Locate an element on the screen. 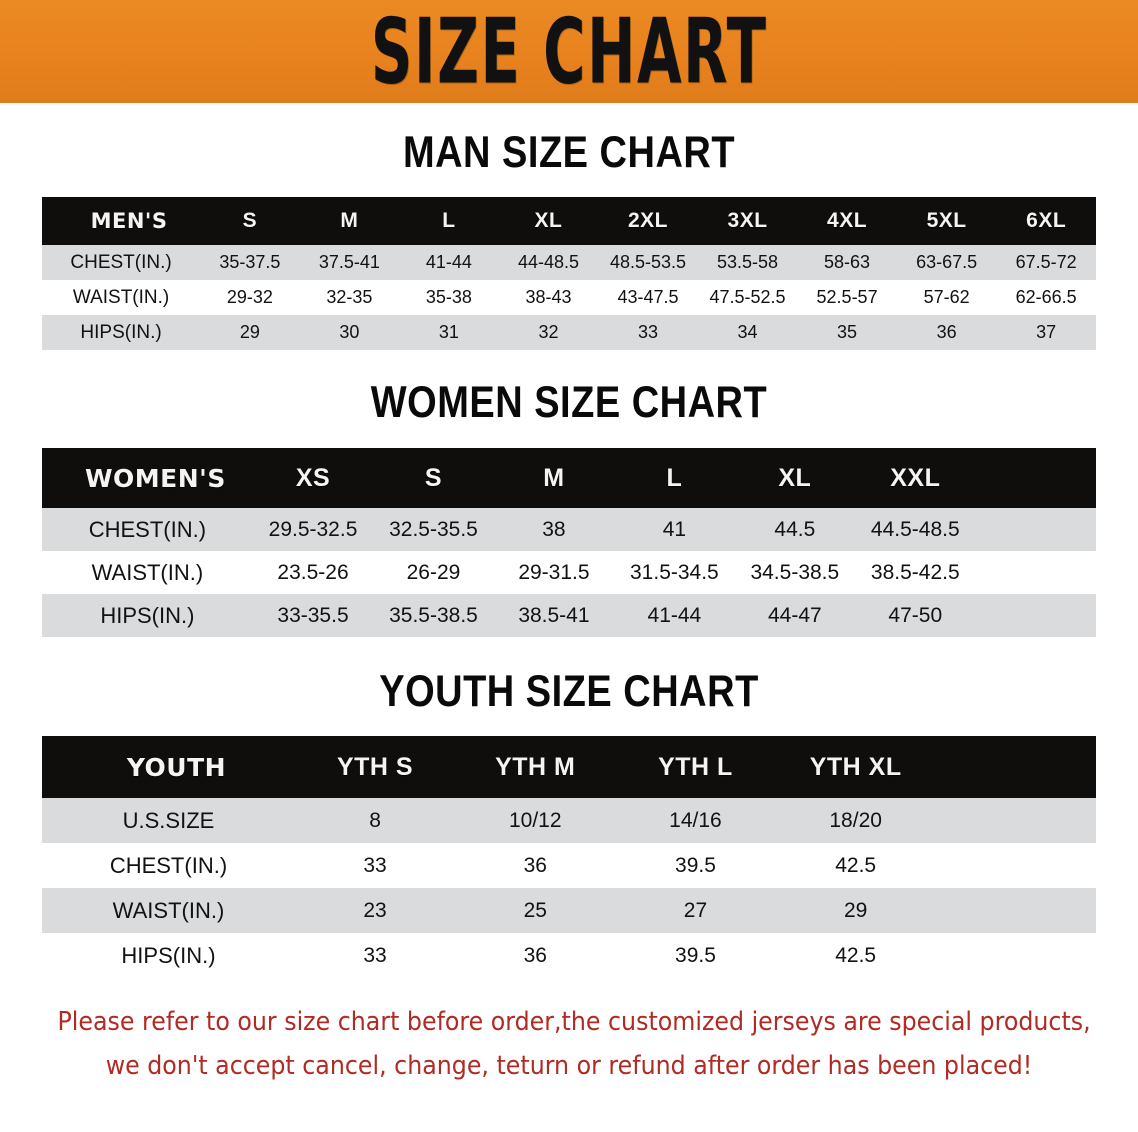 Image resolution: width=1138 pixels, height=1132 pixels. man-corner-label: MEN'S is located at coordinates (129, 221).